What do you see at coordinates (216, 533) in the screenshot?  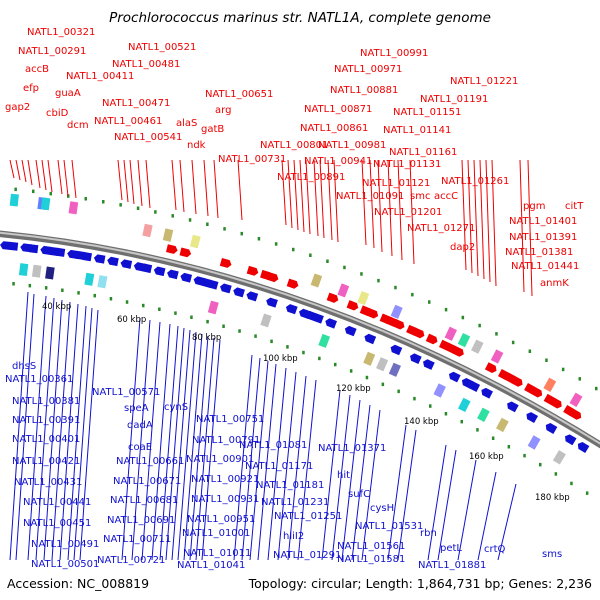 I see `gene-label: NATL1_01001` at bounding box center [216, 533].